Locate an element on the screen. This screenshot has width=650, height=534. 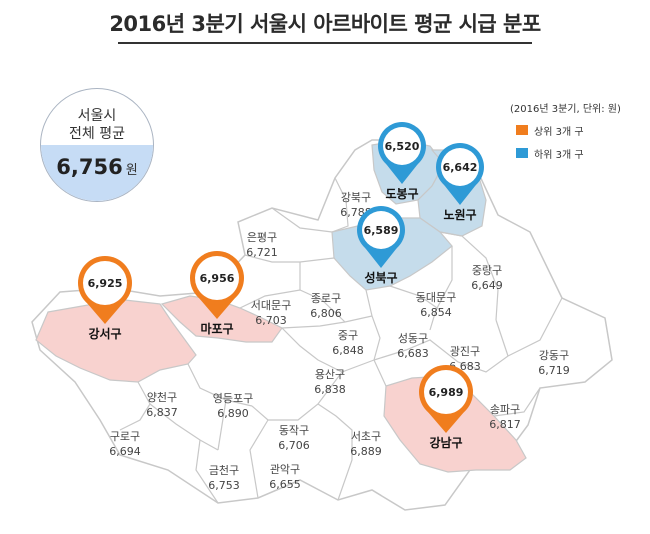
map-pin: 6,989 강남구 is located at coordinates (446, 407).